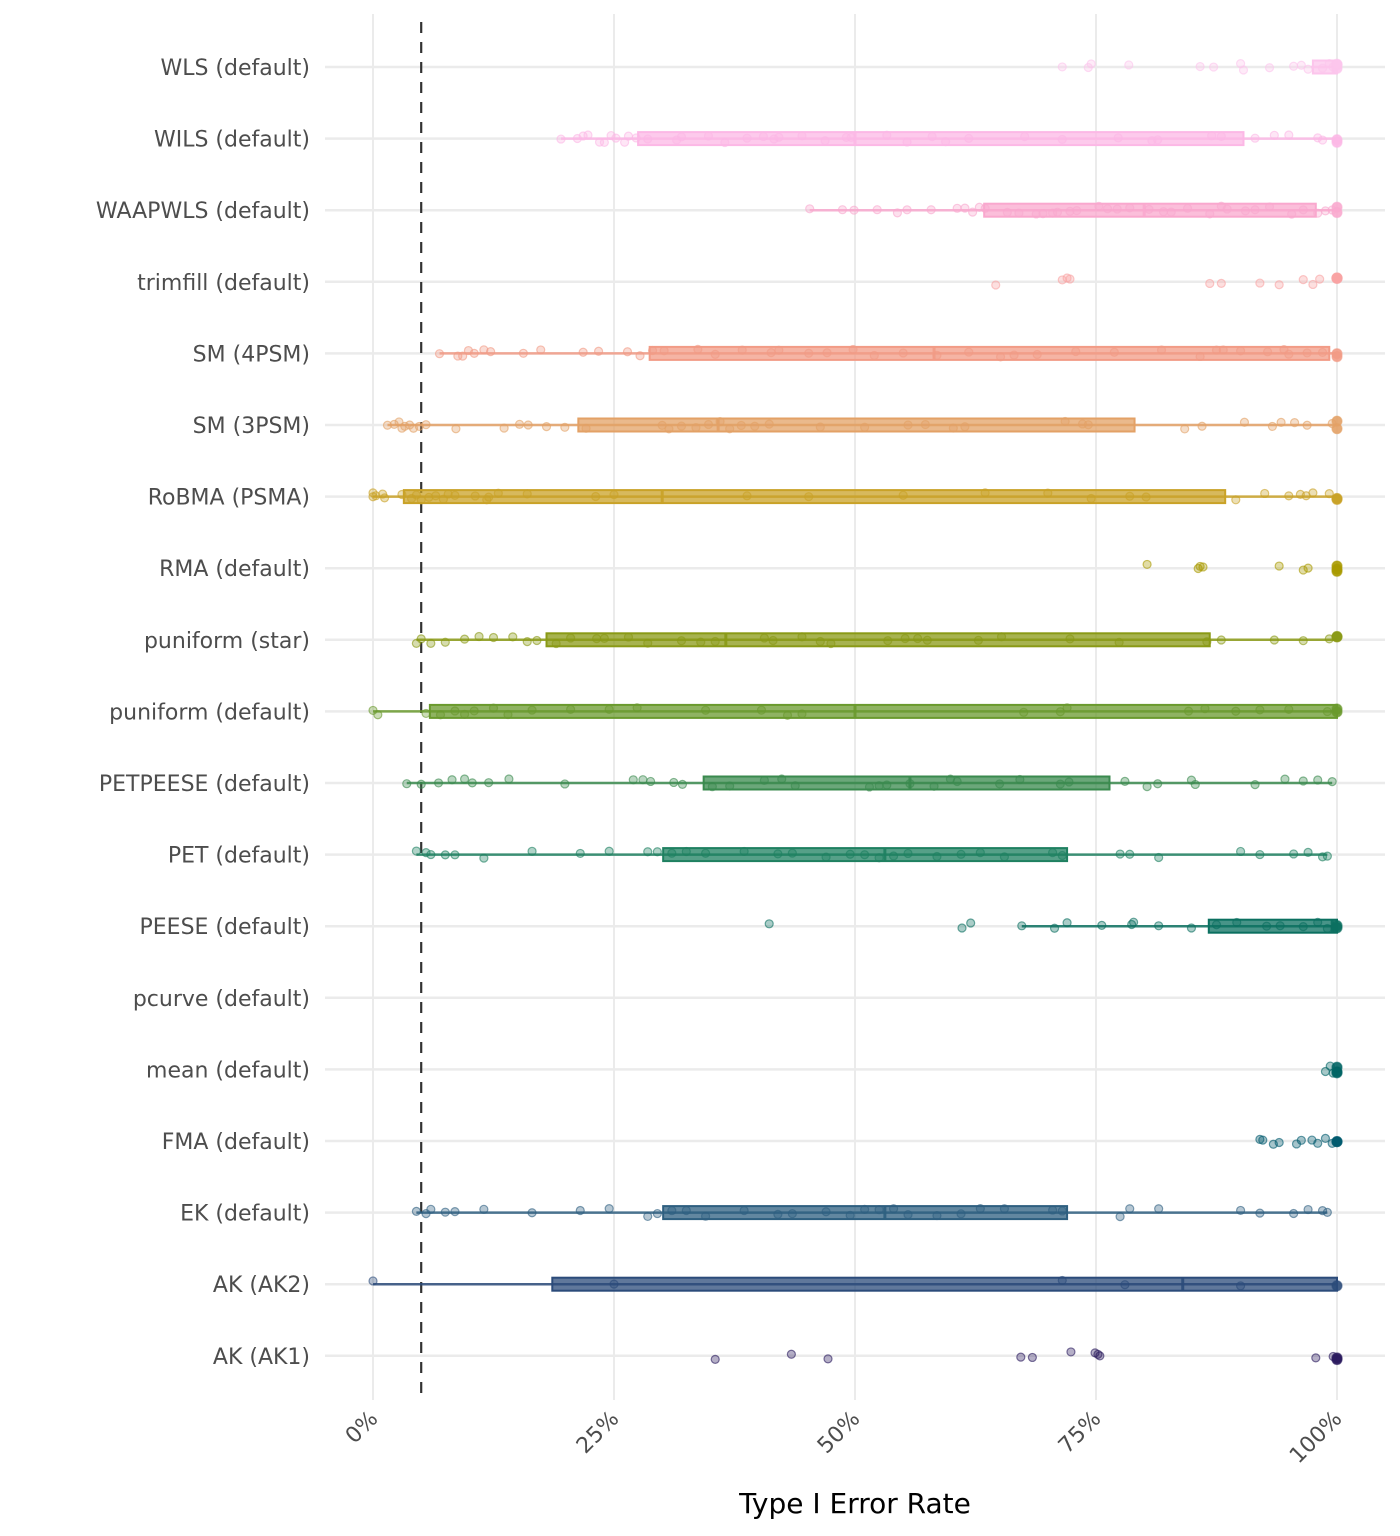 Image resolution: width=1400 pixels, height=1536 pixels. What do you see at coordinates (261, 1357) in the screenshot?
I see `y-label: AK (AK1)` at bounding box center [261, 1357].